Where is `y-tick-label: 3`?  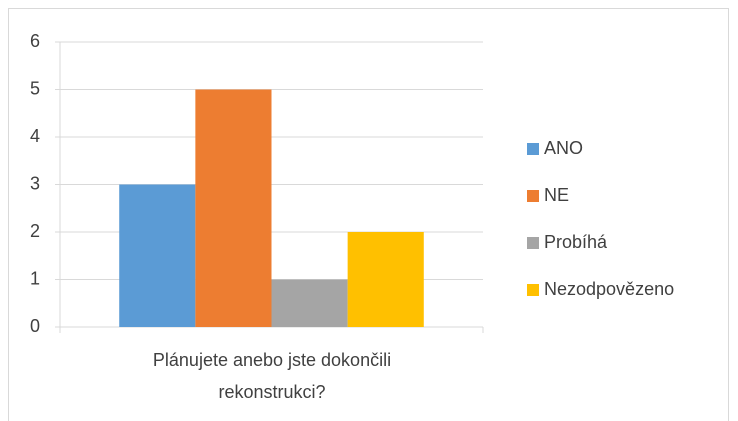
y-tick-label: 3 is located at coordinates (35, 183).